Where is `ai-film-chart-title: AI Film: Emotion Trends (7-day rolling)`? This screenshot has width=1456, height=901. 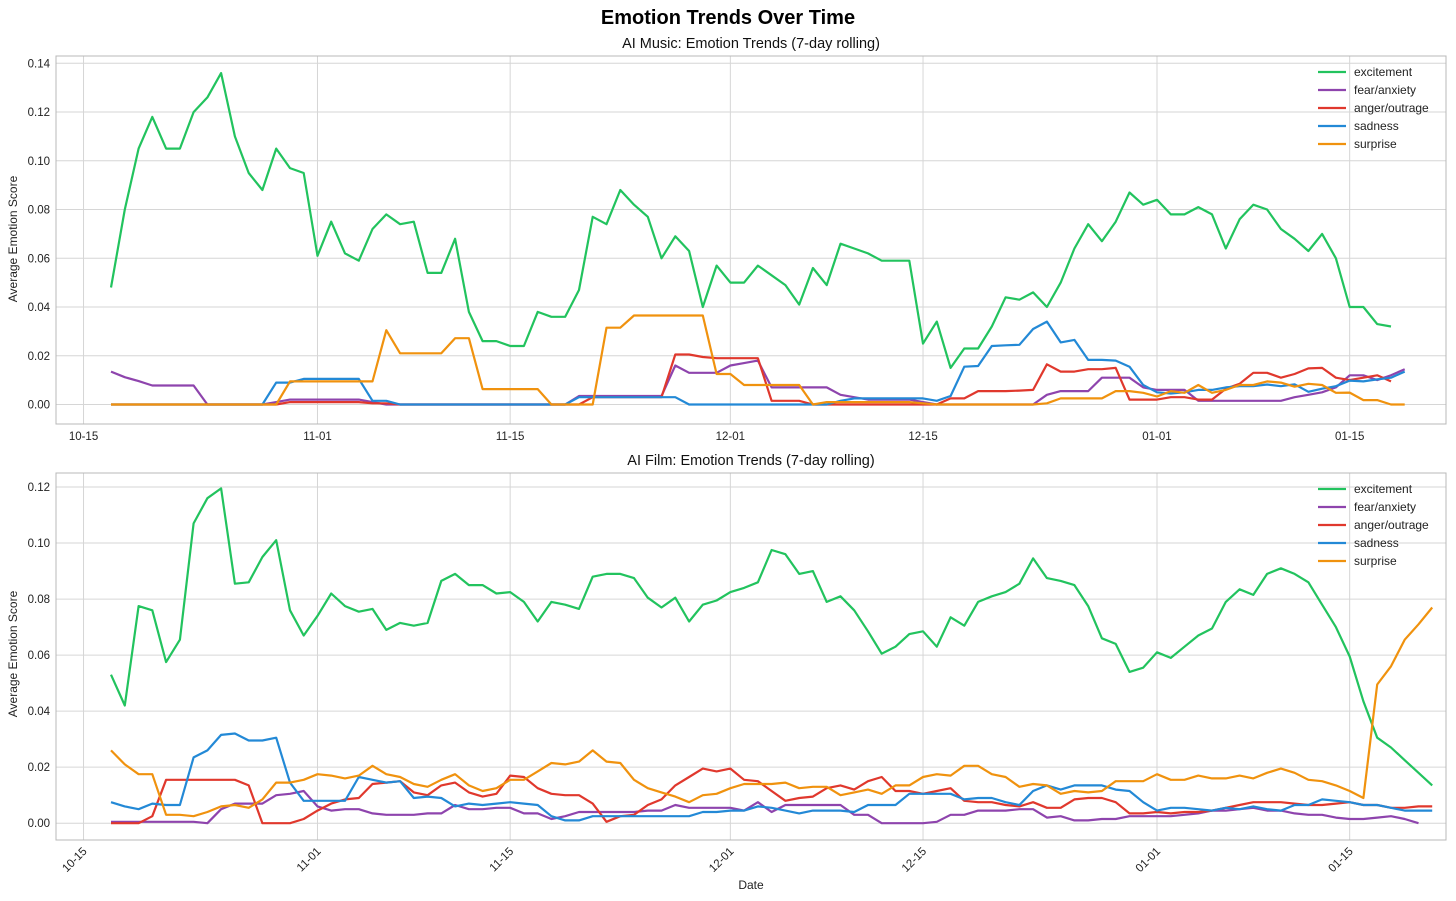 ai-film-chart-title: AI Film: Emotion Trends (7-day rolling) is located at coordinates (750, 461).